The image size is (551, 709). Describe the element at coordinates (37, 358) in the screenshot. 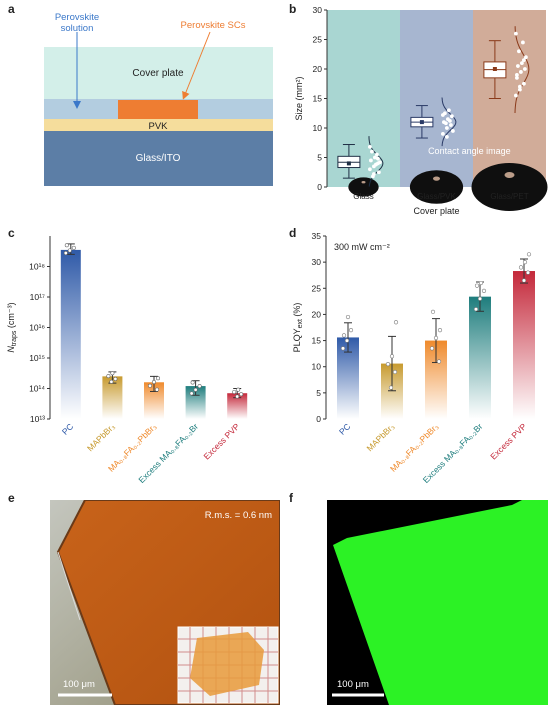

I see `y-tick-label: 10¹⁵` at that location.